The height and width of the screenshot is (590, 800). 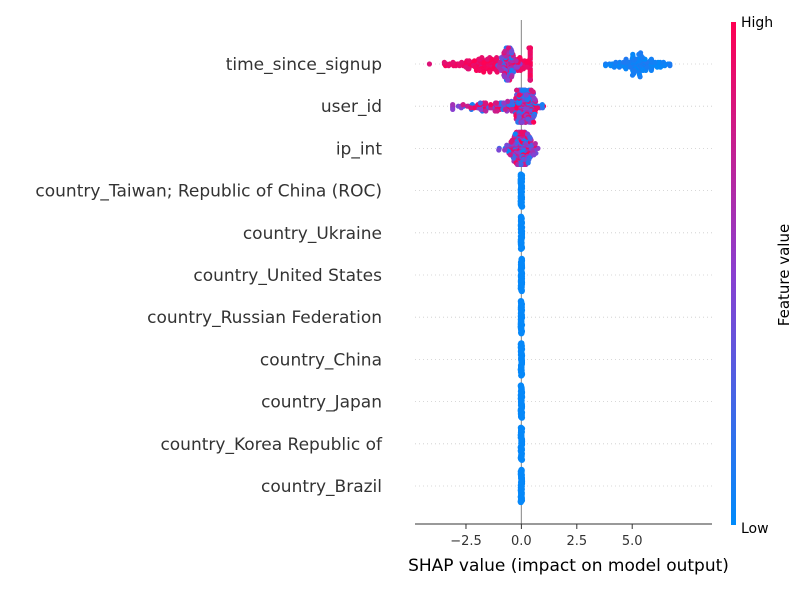 What do you see at coordinates (568, 566) in the screenshot?
I see `x-axis-label: SHAP value (impact on model output)` at bounding box center [568, 566].